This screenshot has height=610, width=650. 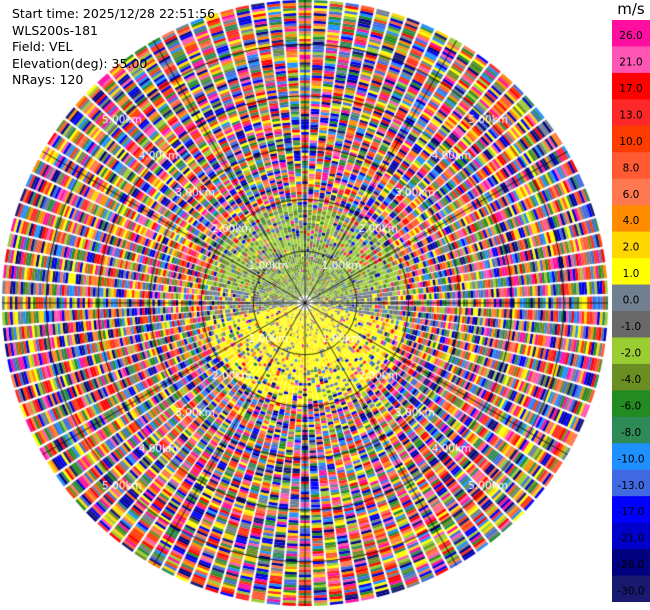 What do you see at coordinates (631, 301) in the screenshot?
I see `colorbar-tick-label: 0.0` at bounding box center [631, 301].